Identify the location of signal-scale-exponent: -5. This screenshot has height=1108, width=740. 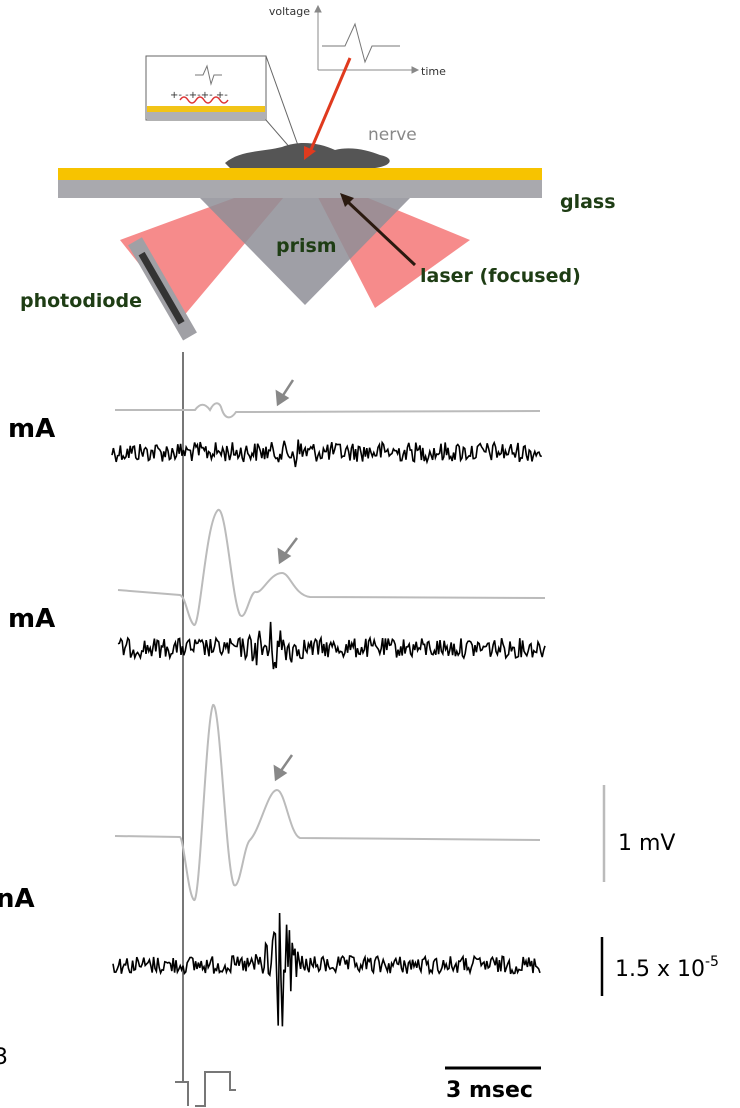
(712, 962).